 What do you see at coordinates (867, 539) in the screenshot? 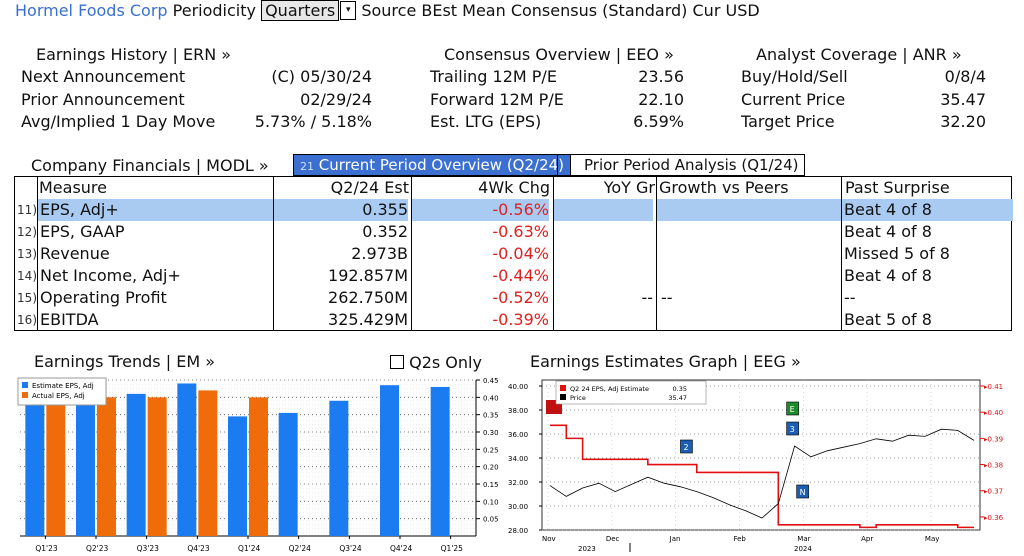
I see `x-tick-label: Apr` at bounding box center [867, 539].